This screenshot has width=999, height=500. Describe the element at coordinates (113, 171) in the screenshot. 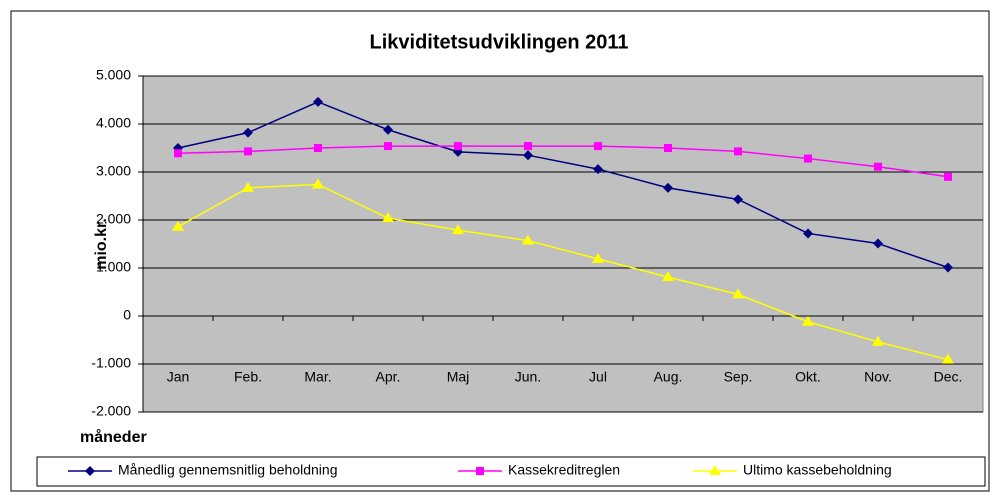

I see `y-tick-label: 3.000` at that location.